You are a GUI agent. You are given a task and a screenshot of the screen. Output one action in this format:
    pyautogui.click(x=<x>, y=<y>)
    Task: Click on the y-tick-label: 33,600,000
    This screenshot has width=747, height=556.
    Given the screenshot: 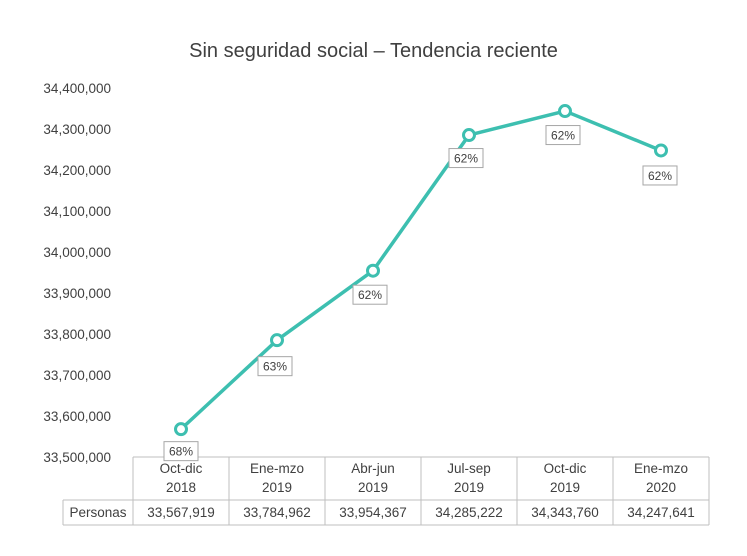 What is the action you would take?
    pyautogui.click(x=77, y=416)
    